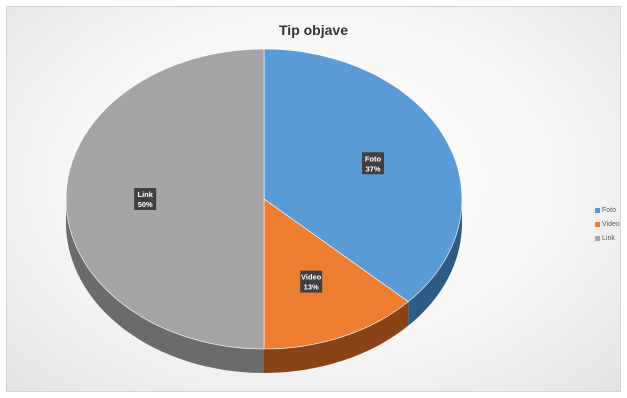 Image resolution: width=627 pixels, height=398 pixels. I want to click on data-label-category: Link, so click(145, 194).